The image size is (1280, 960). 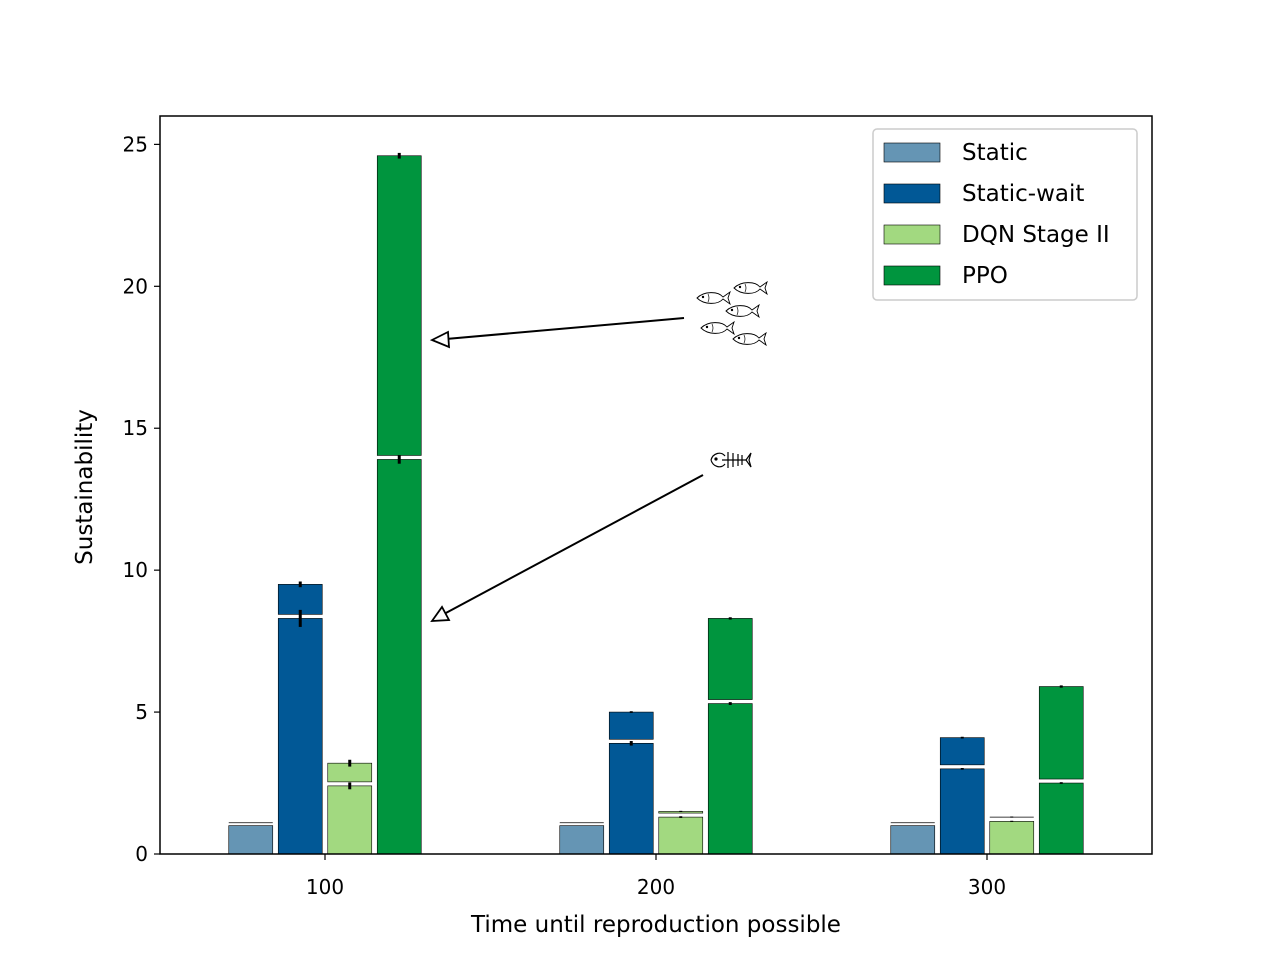 I want to click on bar-static-200-lower, so click(x=582, y=840).